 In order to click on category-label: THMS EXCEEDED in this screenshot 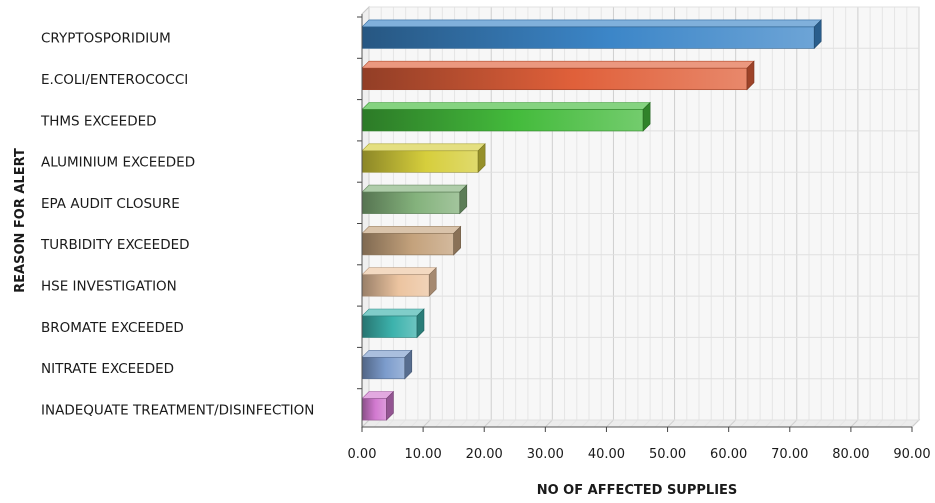, I will do `click(98, 121)`.